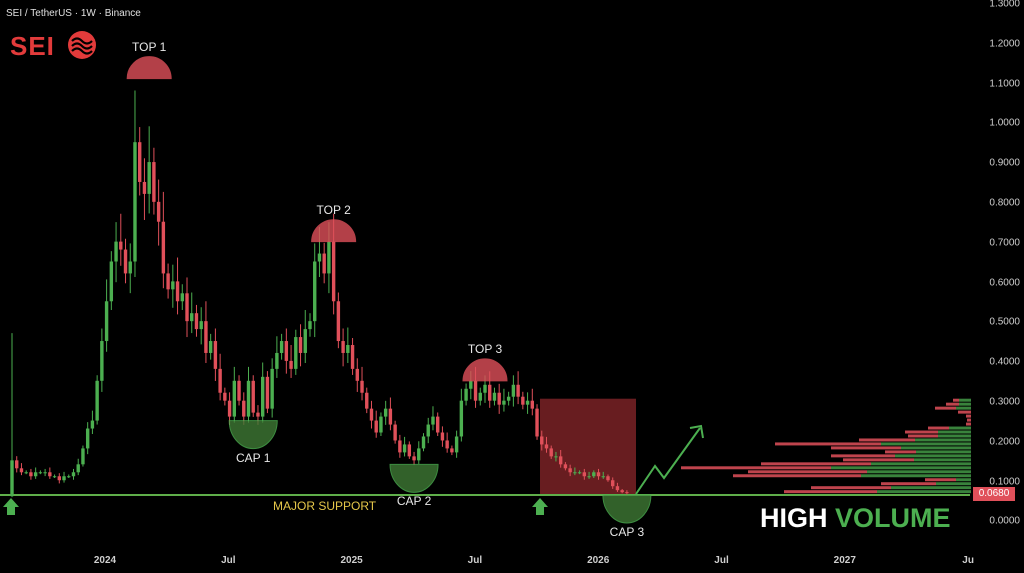  What do you see at coordinates (1004, 5) in the screenshot?
I see `y-tick-label: 1.3000` at bounding box center [1004, 5].